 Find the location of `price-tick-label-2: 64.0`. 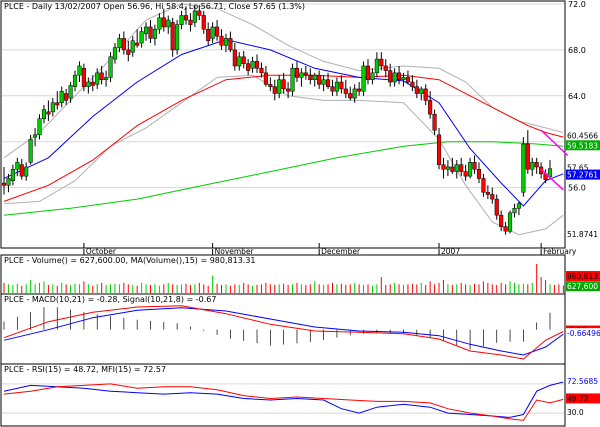

price-tick-label-2: 64.0 is located at coordinates (577, 96).